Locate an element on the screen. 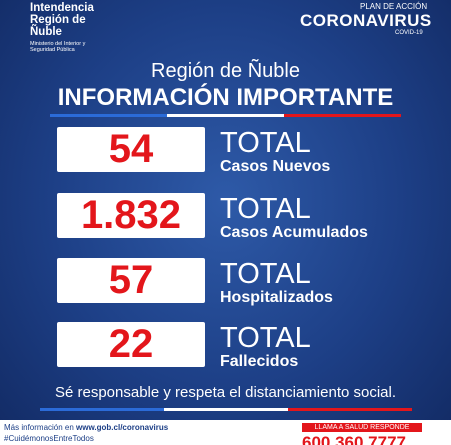 The width and height of the screenshot is (451, 445). org-name: Intendencia Región de Ñuble is located at coordinates (62, 20).